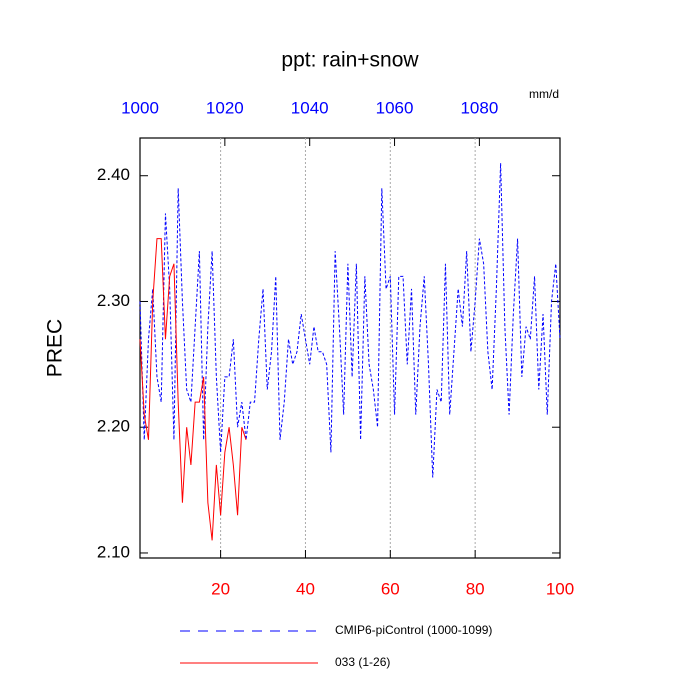 The image size is (700, 700). What do you see at coordinates (113, 551) in the screenshot?
I see `y-tick-label: 2.10` at bounding box center [113, 551].